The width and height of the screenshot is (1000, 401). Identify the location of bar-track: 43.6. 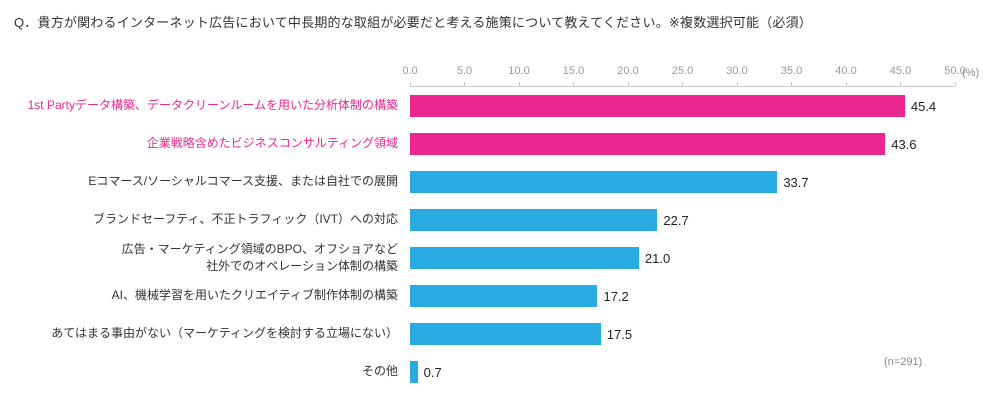
(690, 144).